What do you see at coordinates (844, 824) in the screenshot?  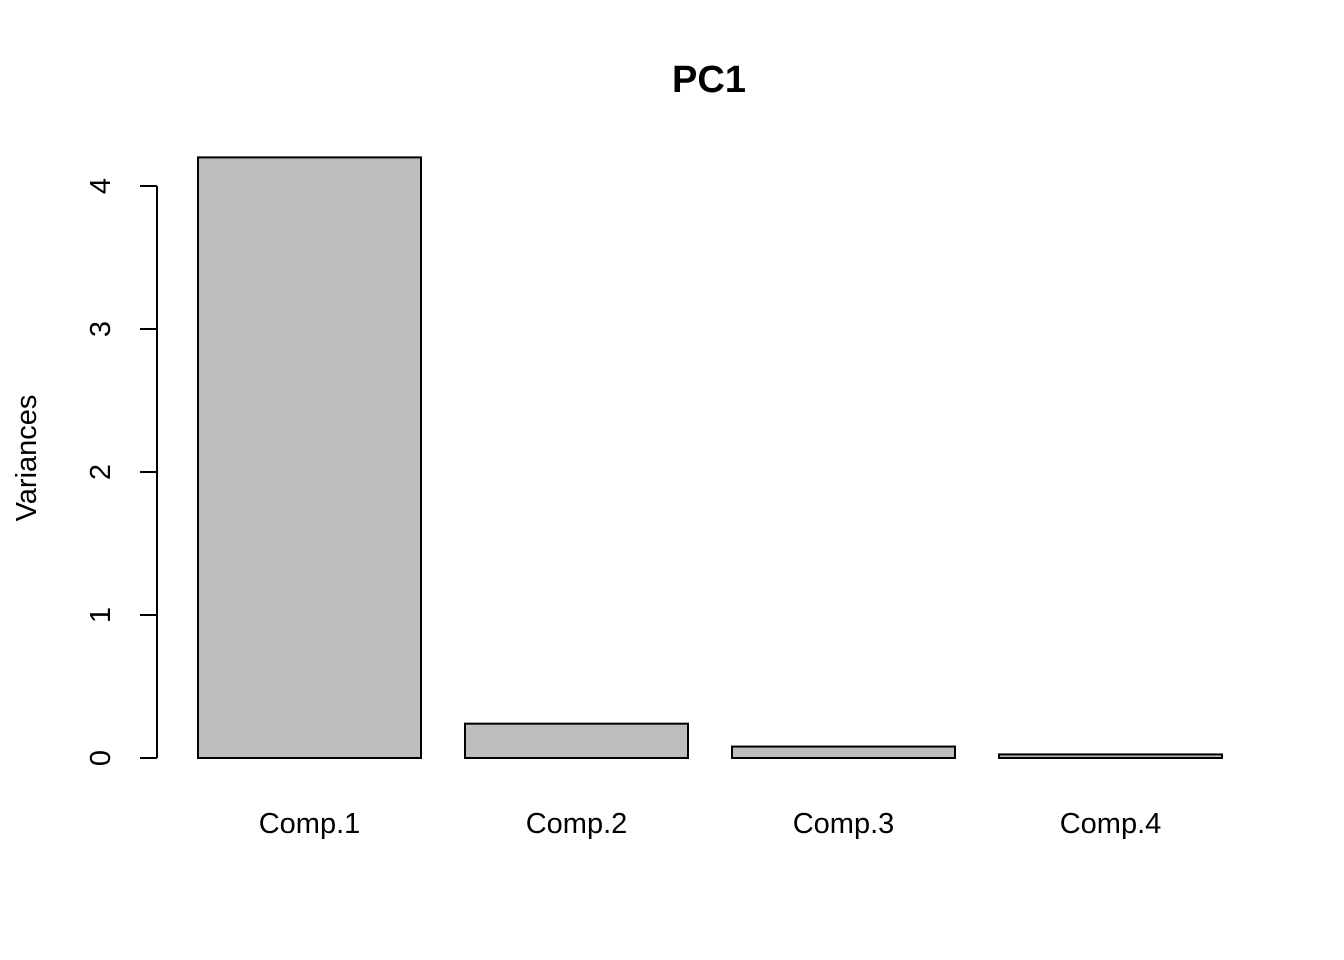 I see `x-tick-label: Comp.3` at bounding box center [844, 824].